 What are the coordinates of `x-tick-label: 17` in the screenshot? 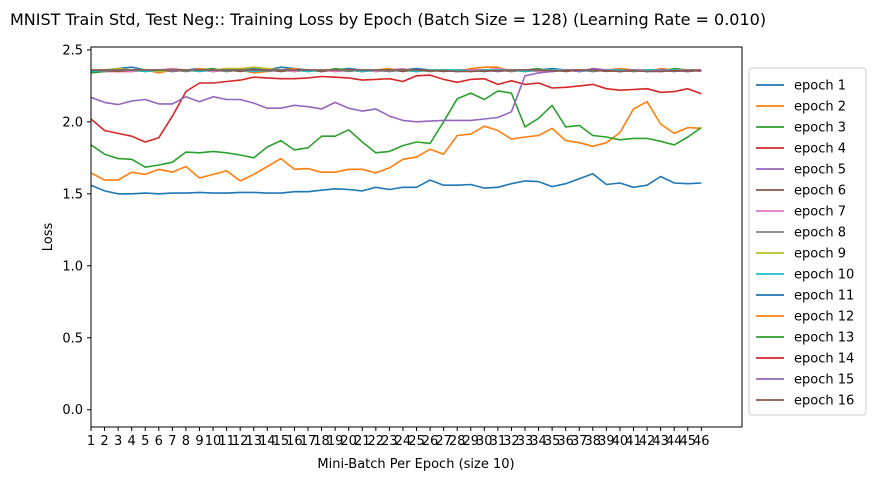 It's located at (308, 441).